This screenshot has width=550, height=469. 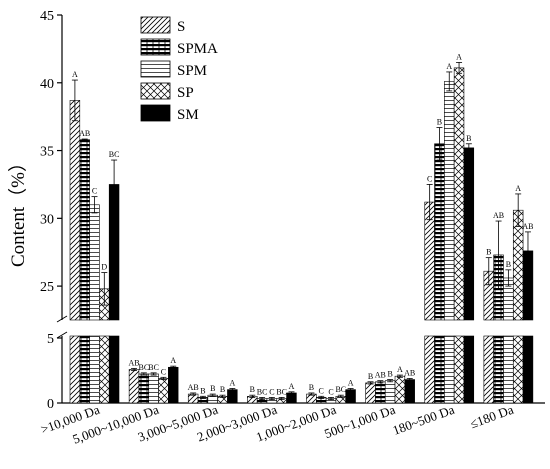 What do you see at coordinates (50, 339) in the screenshot?
I see `y-tick-label: 5` at bounding box center [50, 339].